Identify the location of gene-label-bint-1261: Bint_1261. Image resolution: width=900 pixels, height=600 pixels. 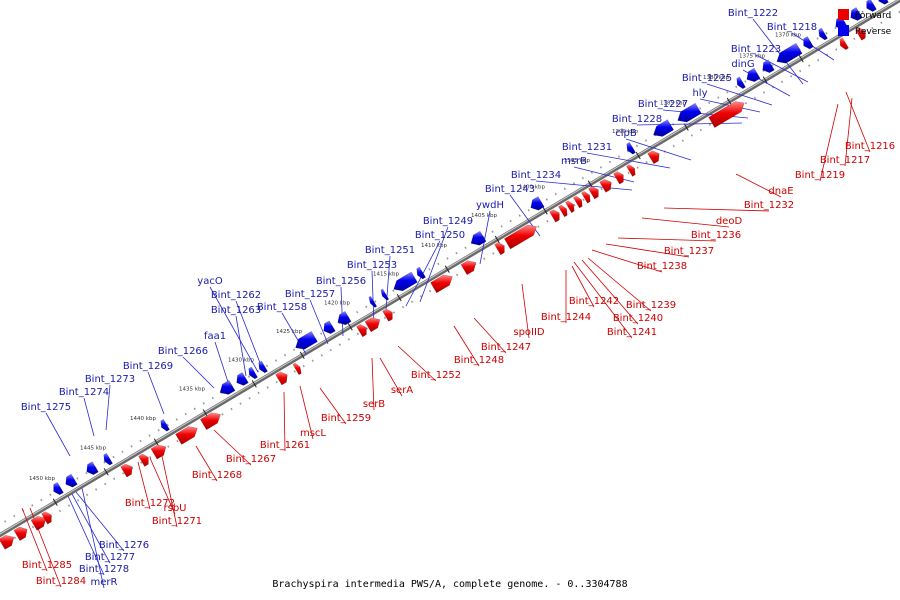
(285, 445).